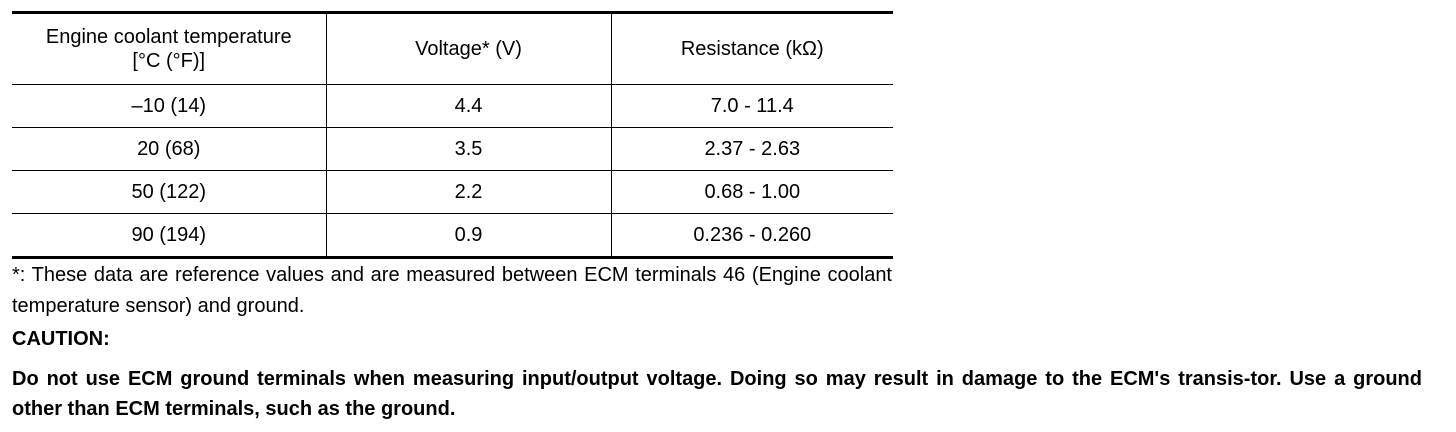 The image size is (1456, 432). What do you see at coordinates (751, 149) in the screenshot?
I see `table-cell: 2.37 - 2.63` at bounding box center [751, 149].